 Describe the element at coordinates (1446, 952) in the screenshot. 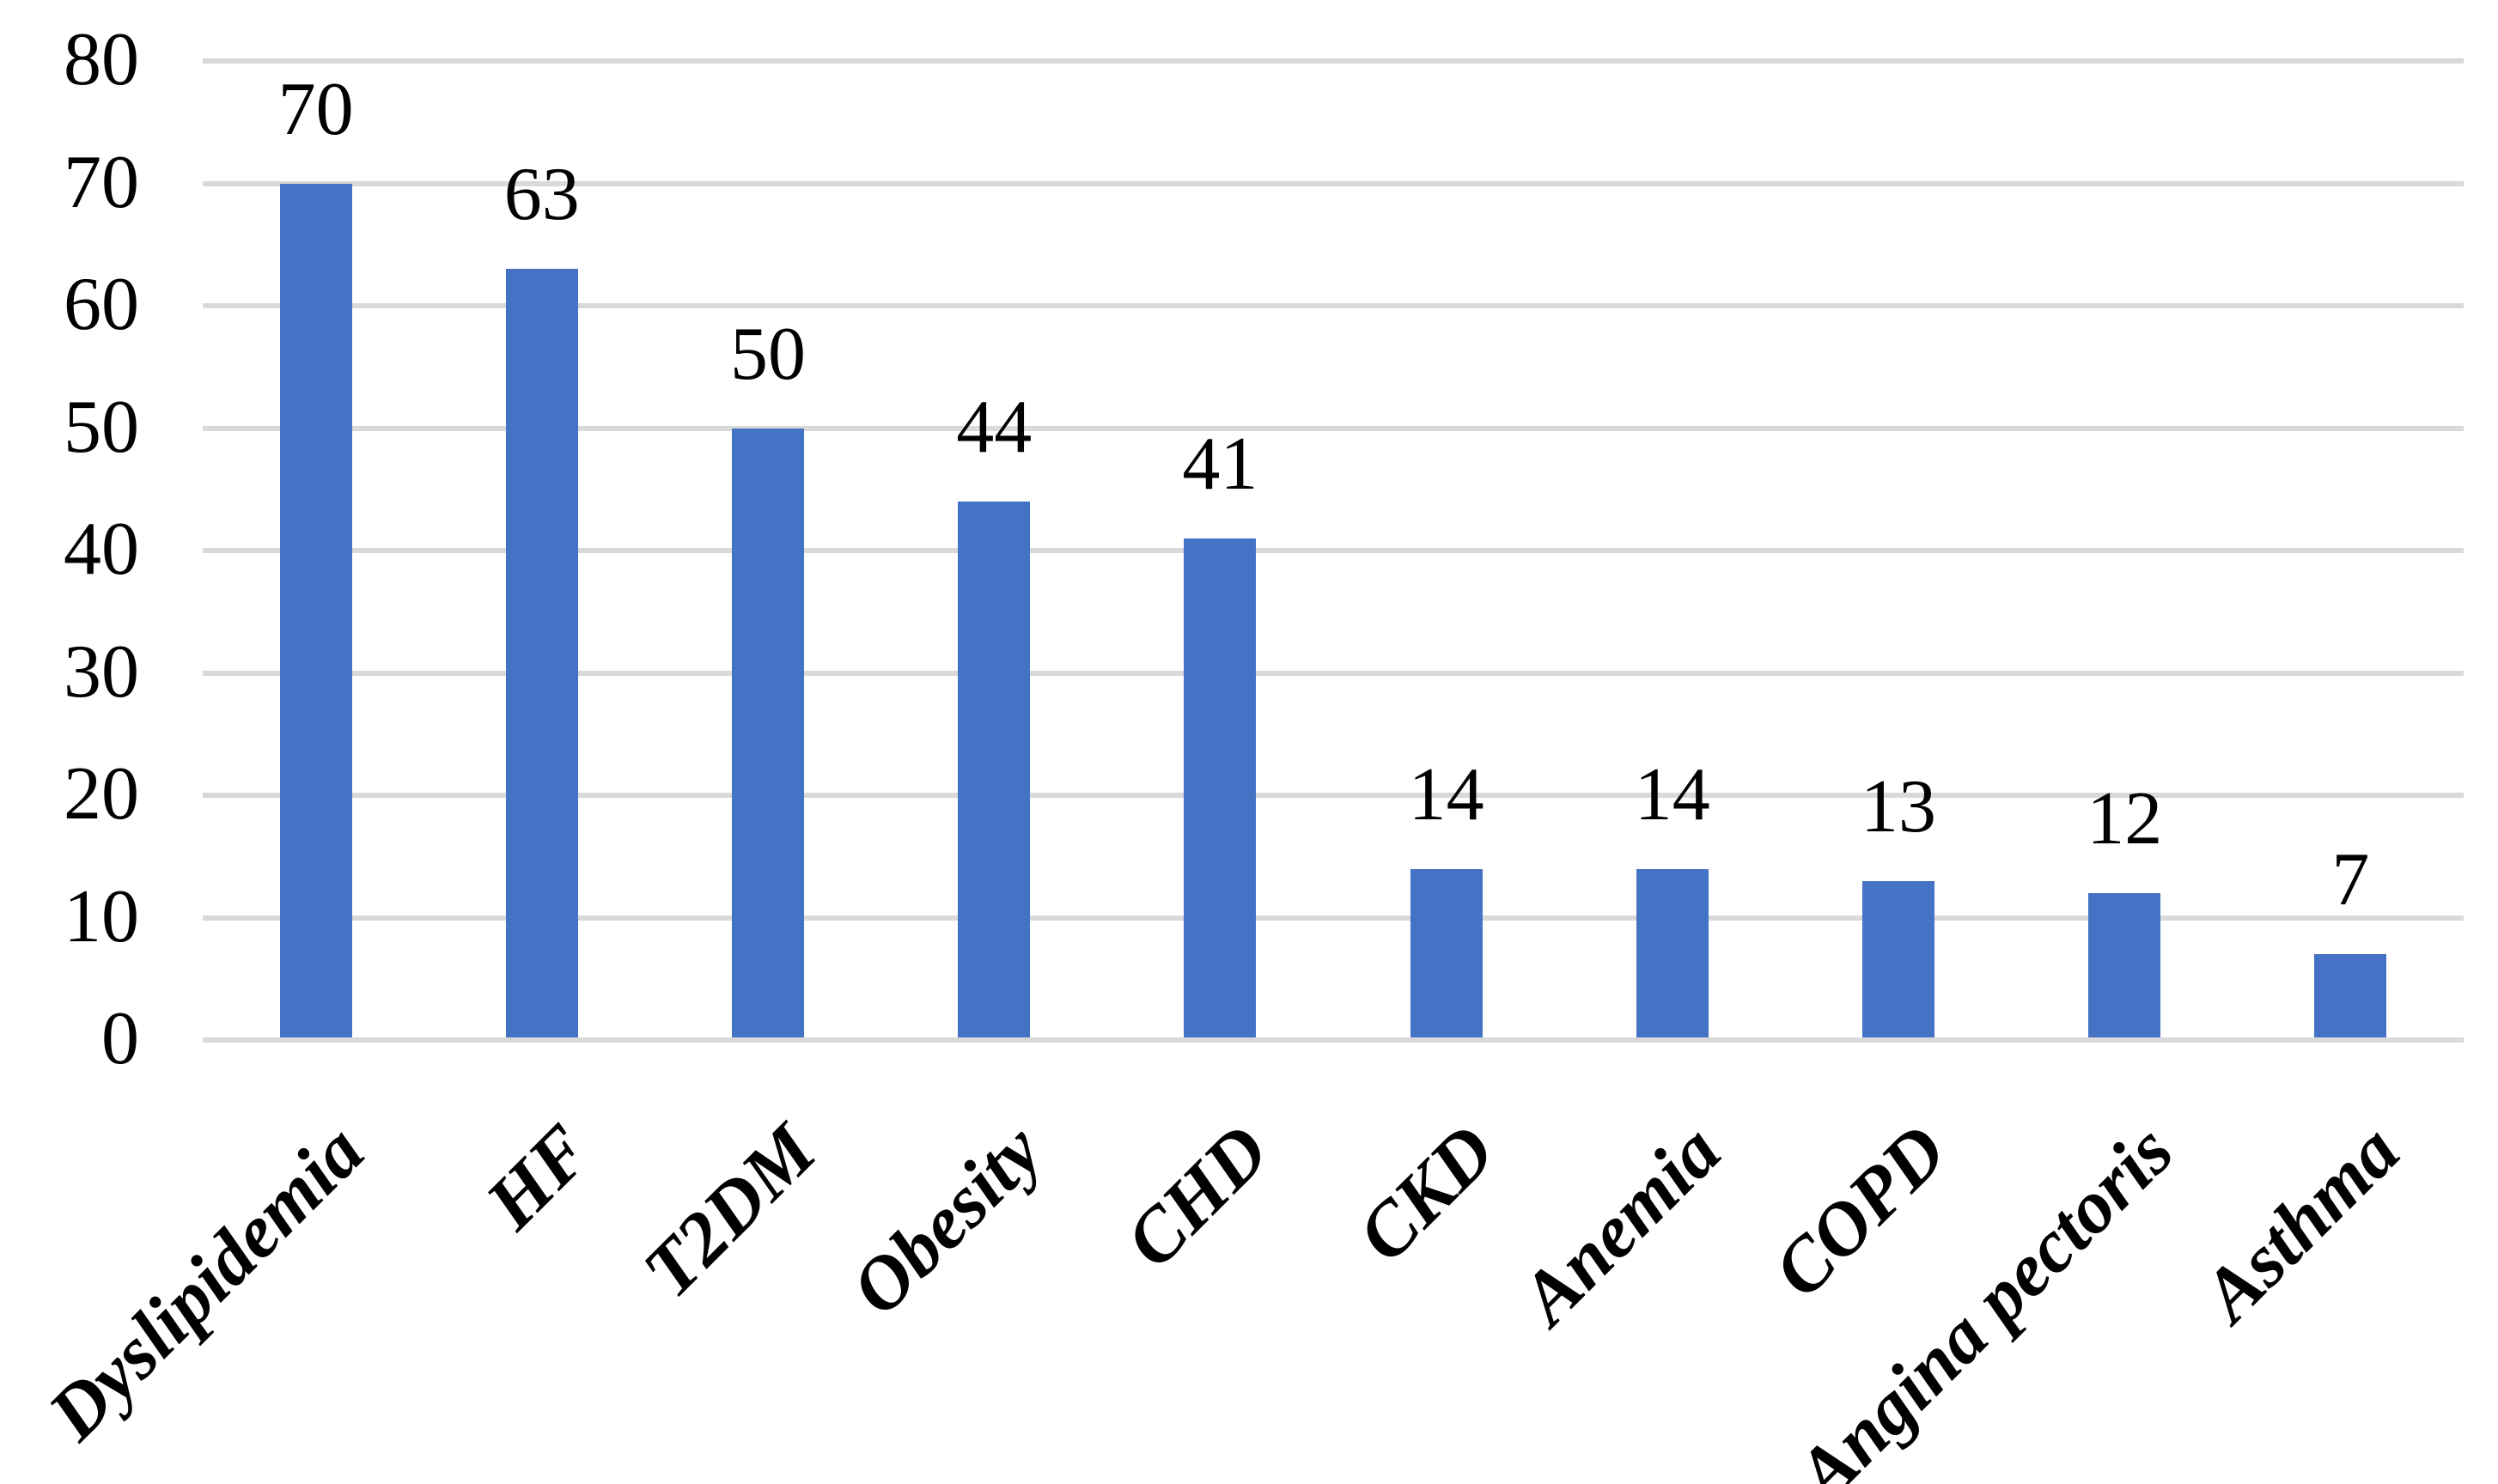

I see `bar-ckd` at that location.